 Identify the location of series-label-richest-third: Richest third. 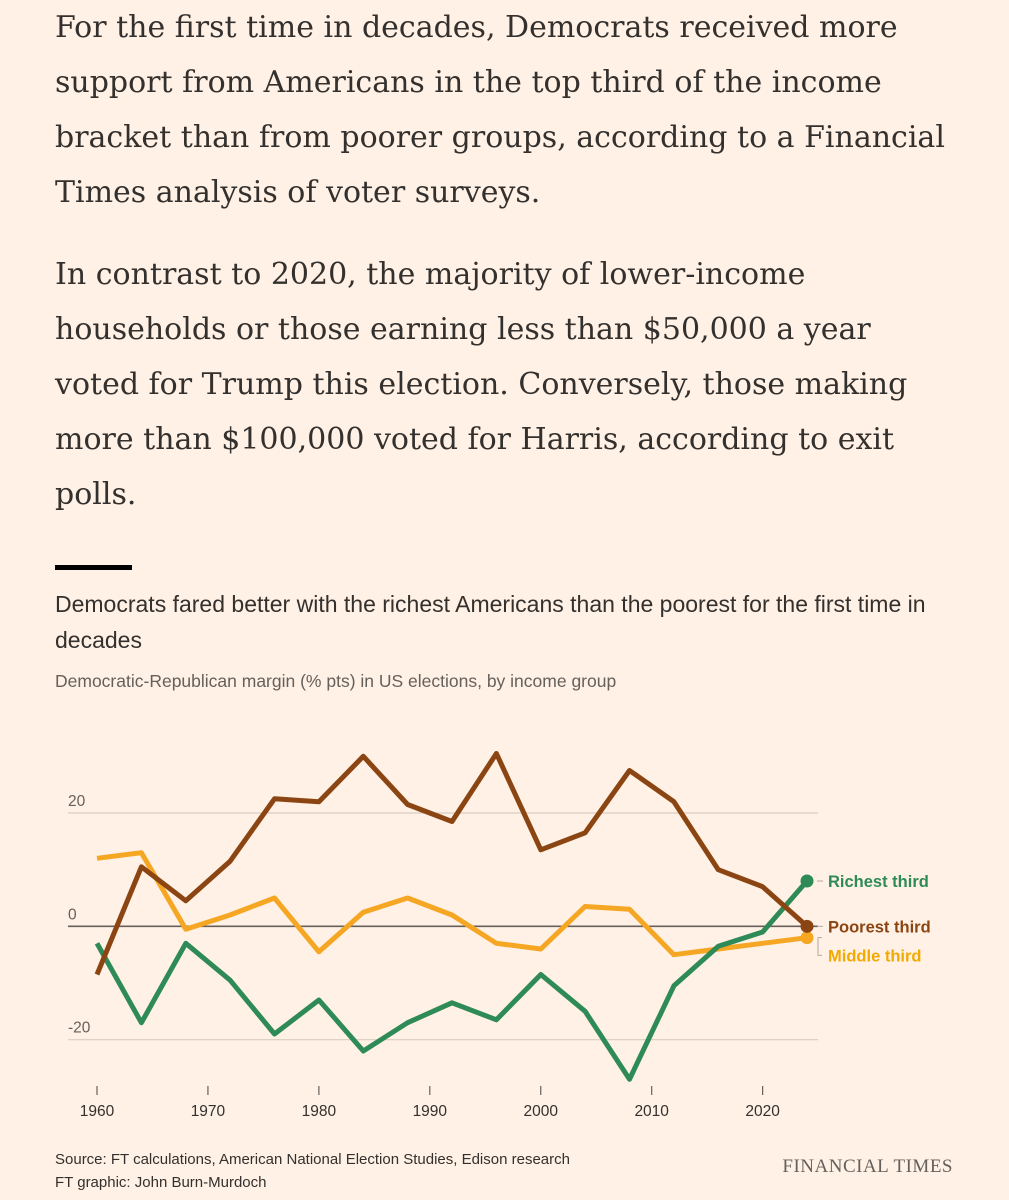
(878, 882).